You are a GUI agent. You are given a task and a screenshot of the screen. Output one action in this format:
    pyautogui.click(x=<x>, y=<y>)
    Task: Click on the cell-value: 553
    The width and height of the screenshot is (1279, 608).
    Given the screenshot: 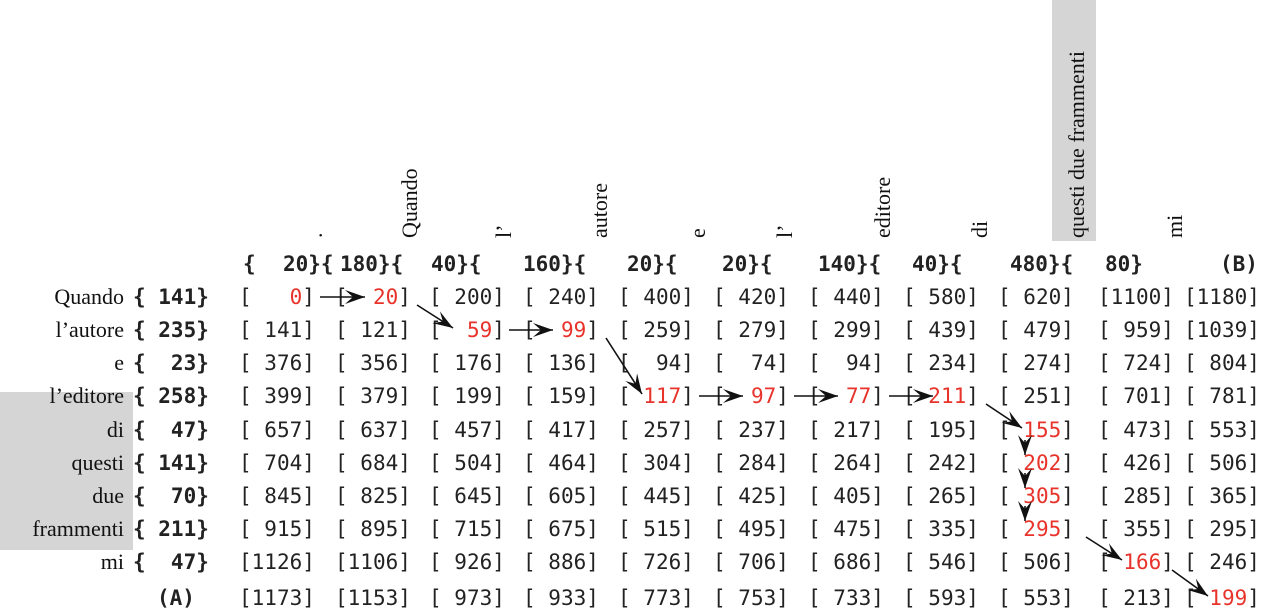 What is the action you would take?
    pyautogui.click(x=1222, y=430)
    